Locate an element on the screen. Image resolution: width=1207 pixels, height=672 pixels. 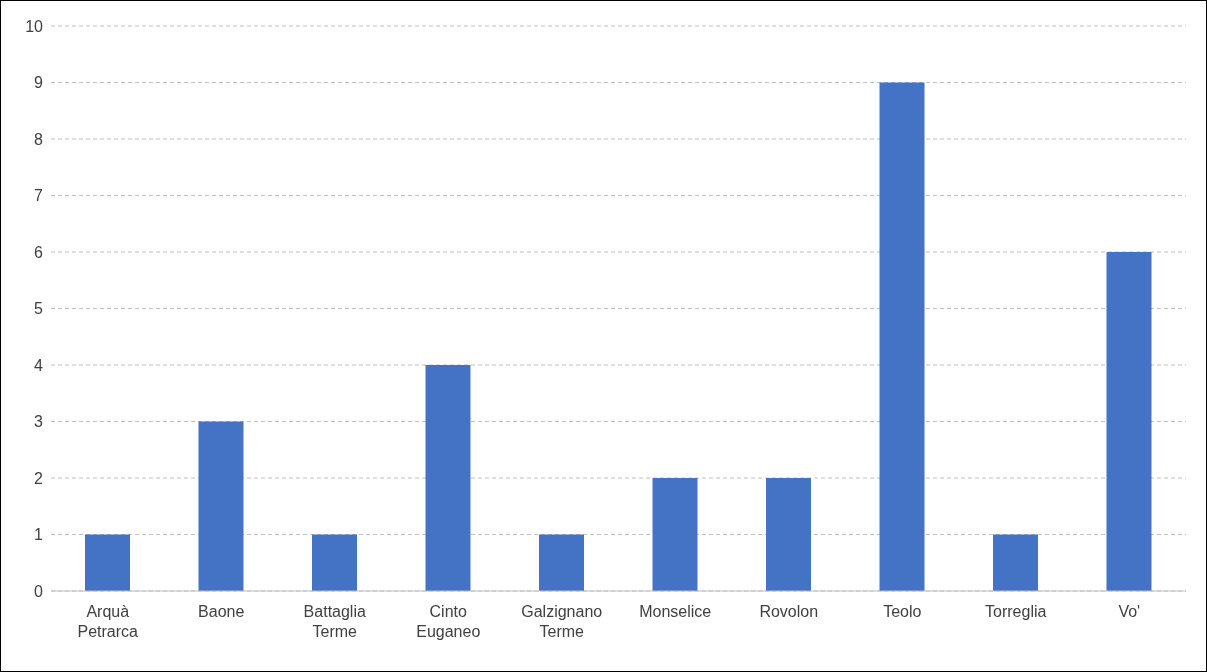
y-tick-label: 10 is located at coordinates (34, 26).